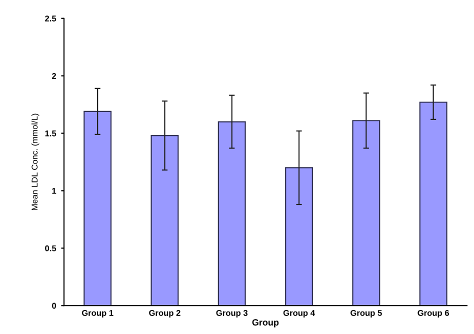 This screenshot has width=474, height=334. Describe the element at coordinates (433, 314) in the screenshot. I see `x-tick-label: Group 6` at that location.